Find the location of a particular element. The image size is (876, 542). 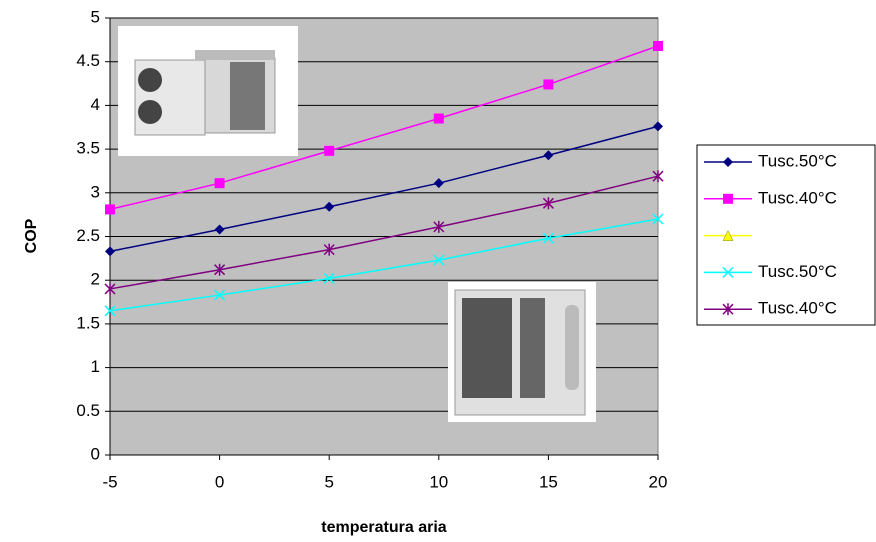

y-tick-label: 4 is located at coordinates (95, 104).